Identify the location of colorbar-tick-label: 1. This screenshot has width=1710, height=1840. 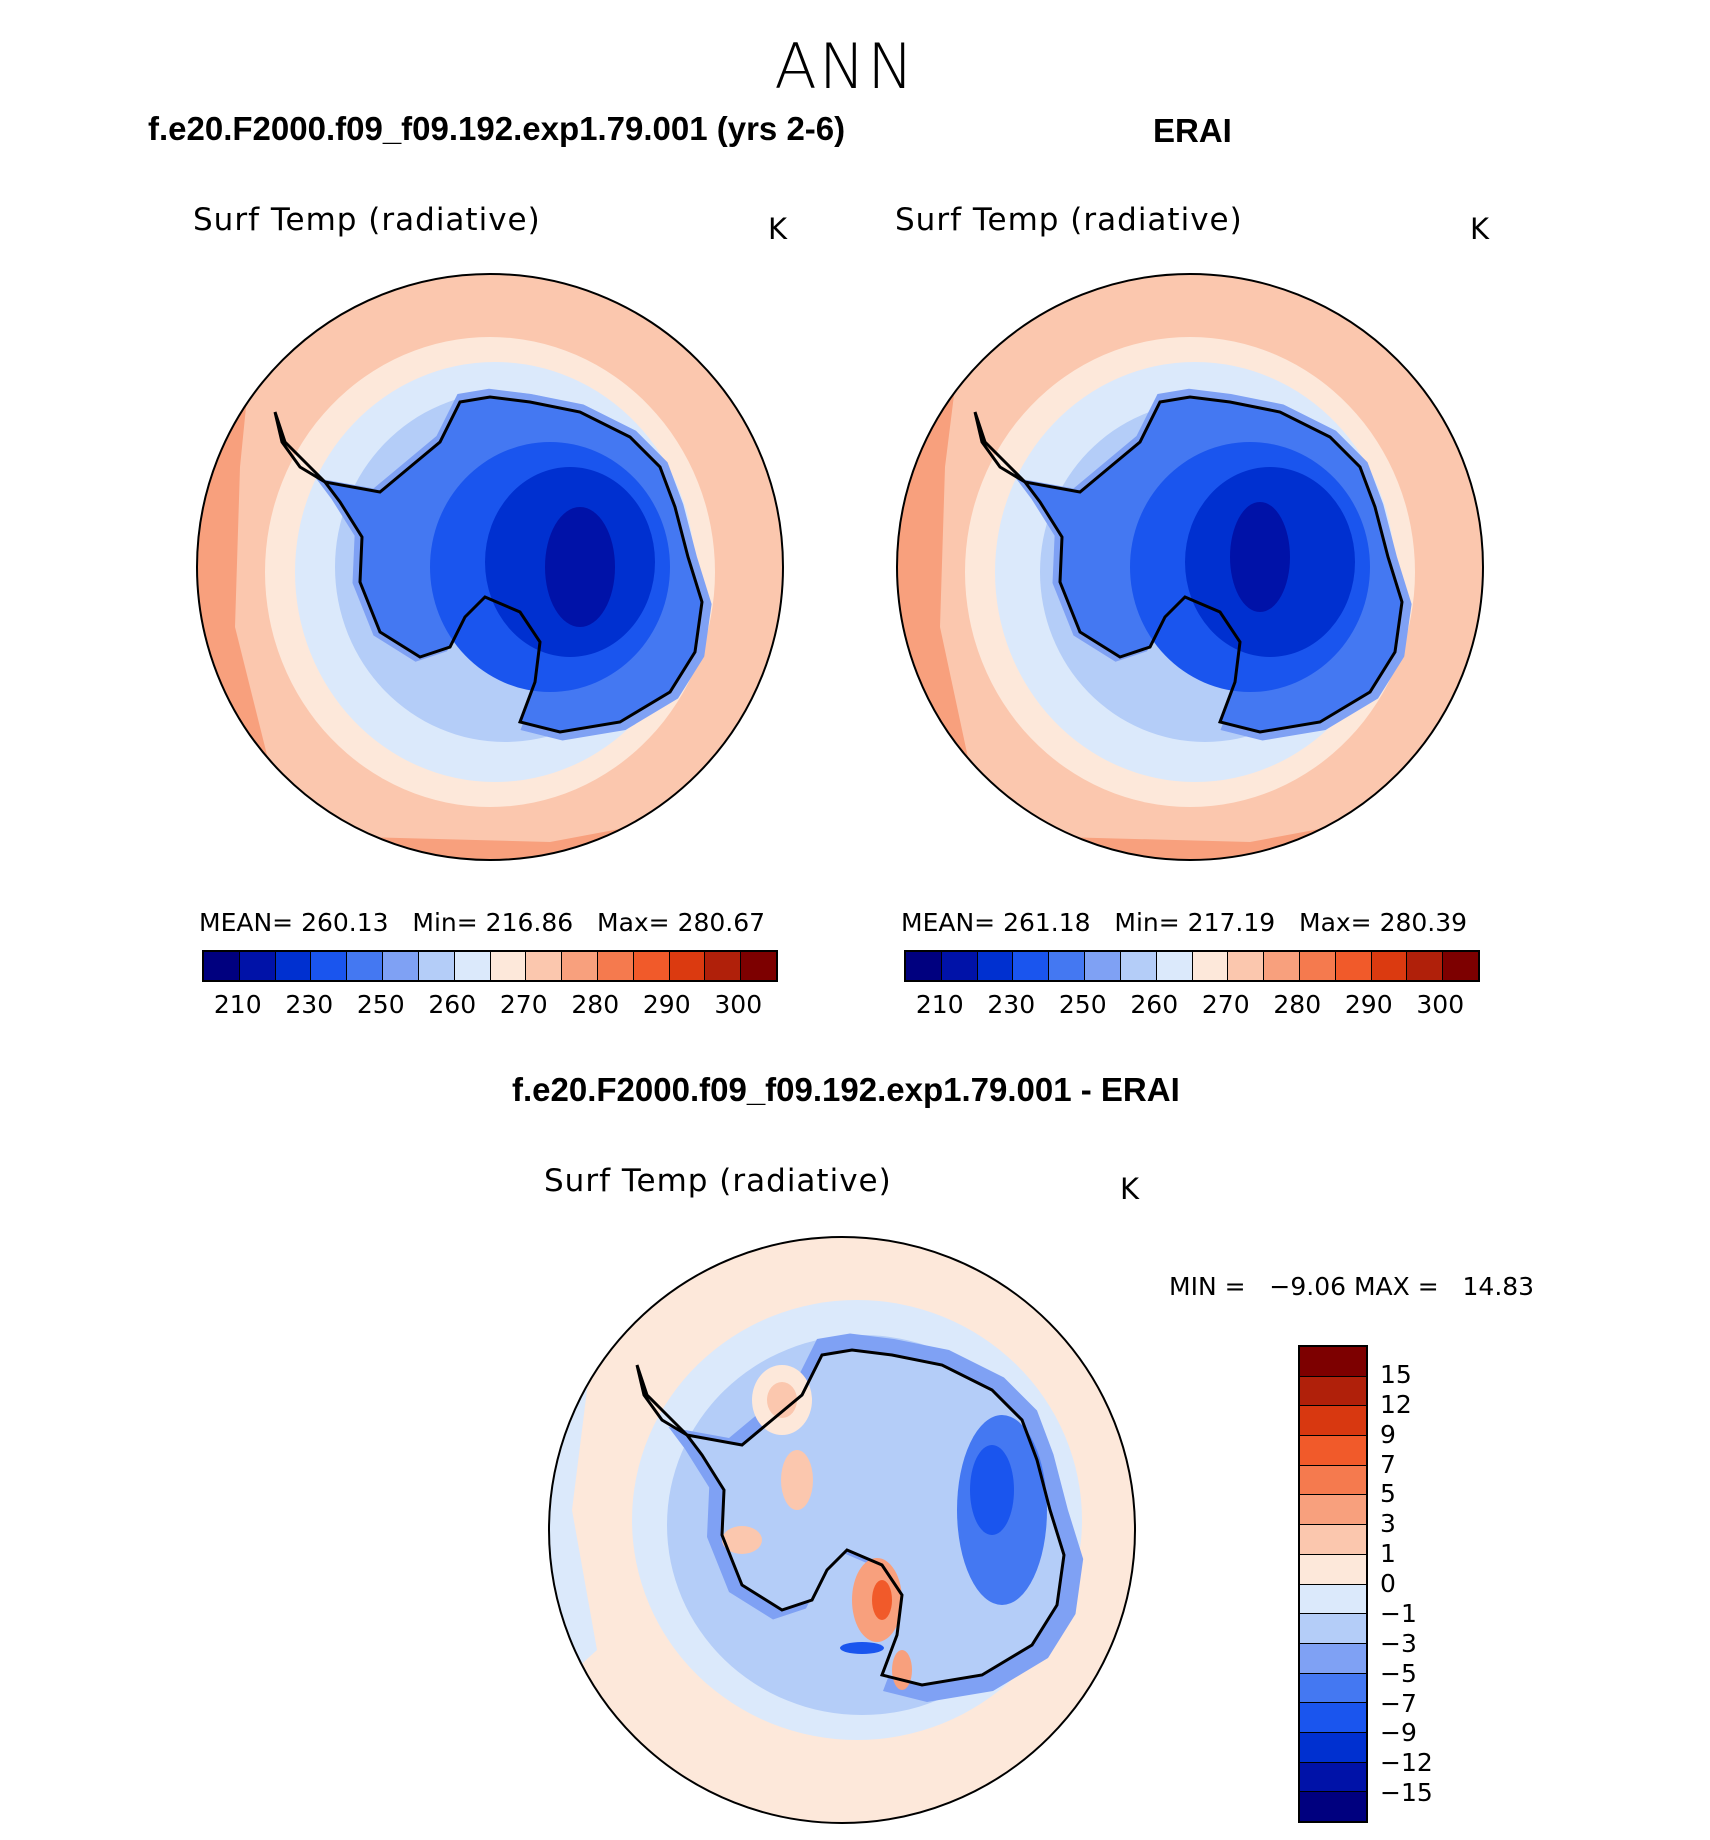
(1388, 1554).